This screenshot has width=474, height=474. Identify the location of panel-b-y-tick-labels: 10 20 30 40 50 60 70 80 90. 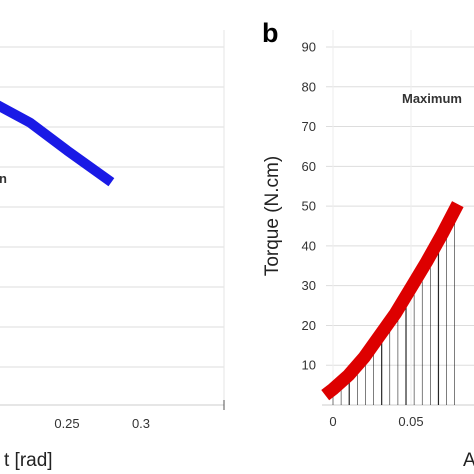
(309, 206).